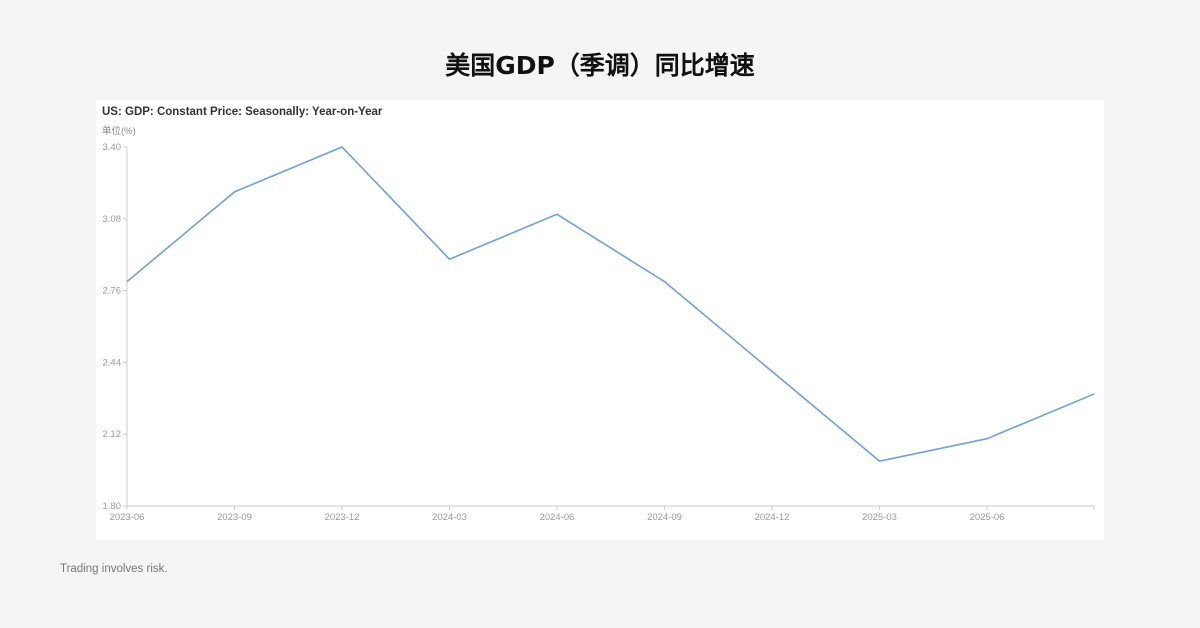 The image size is (1200, 628). Describe the element at coordinates (112, 434) in the screenshot. I see `y-tick-label: 2.12` at that location.